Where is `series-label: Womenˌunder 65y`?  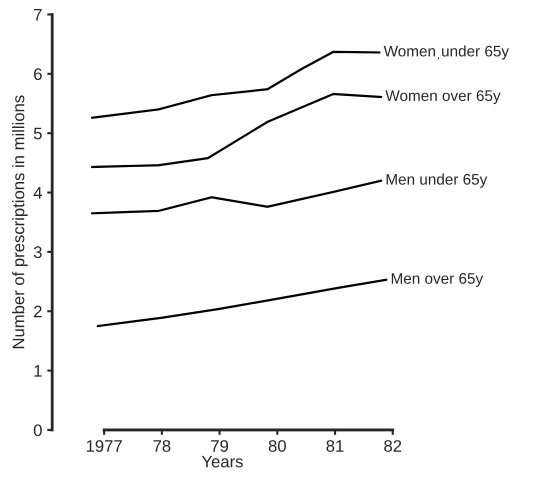
series-label: Womenˌunder 65y is located at coordinates (447, 52).